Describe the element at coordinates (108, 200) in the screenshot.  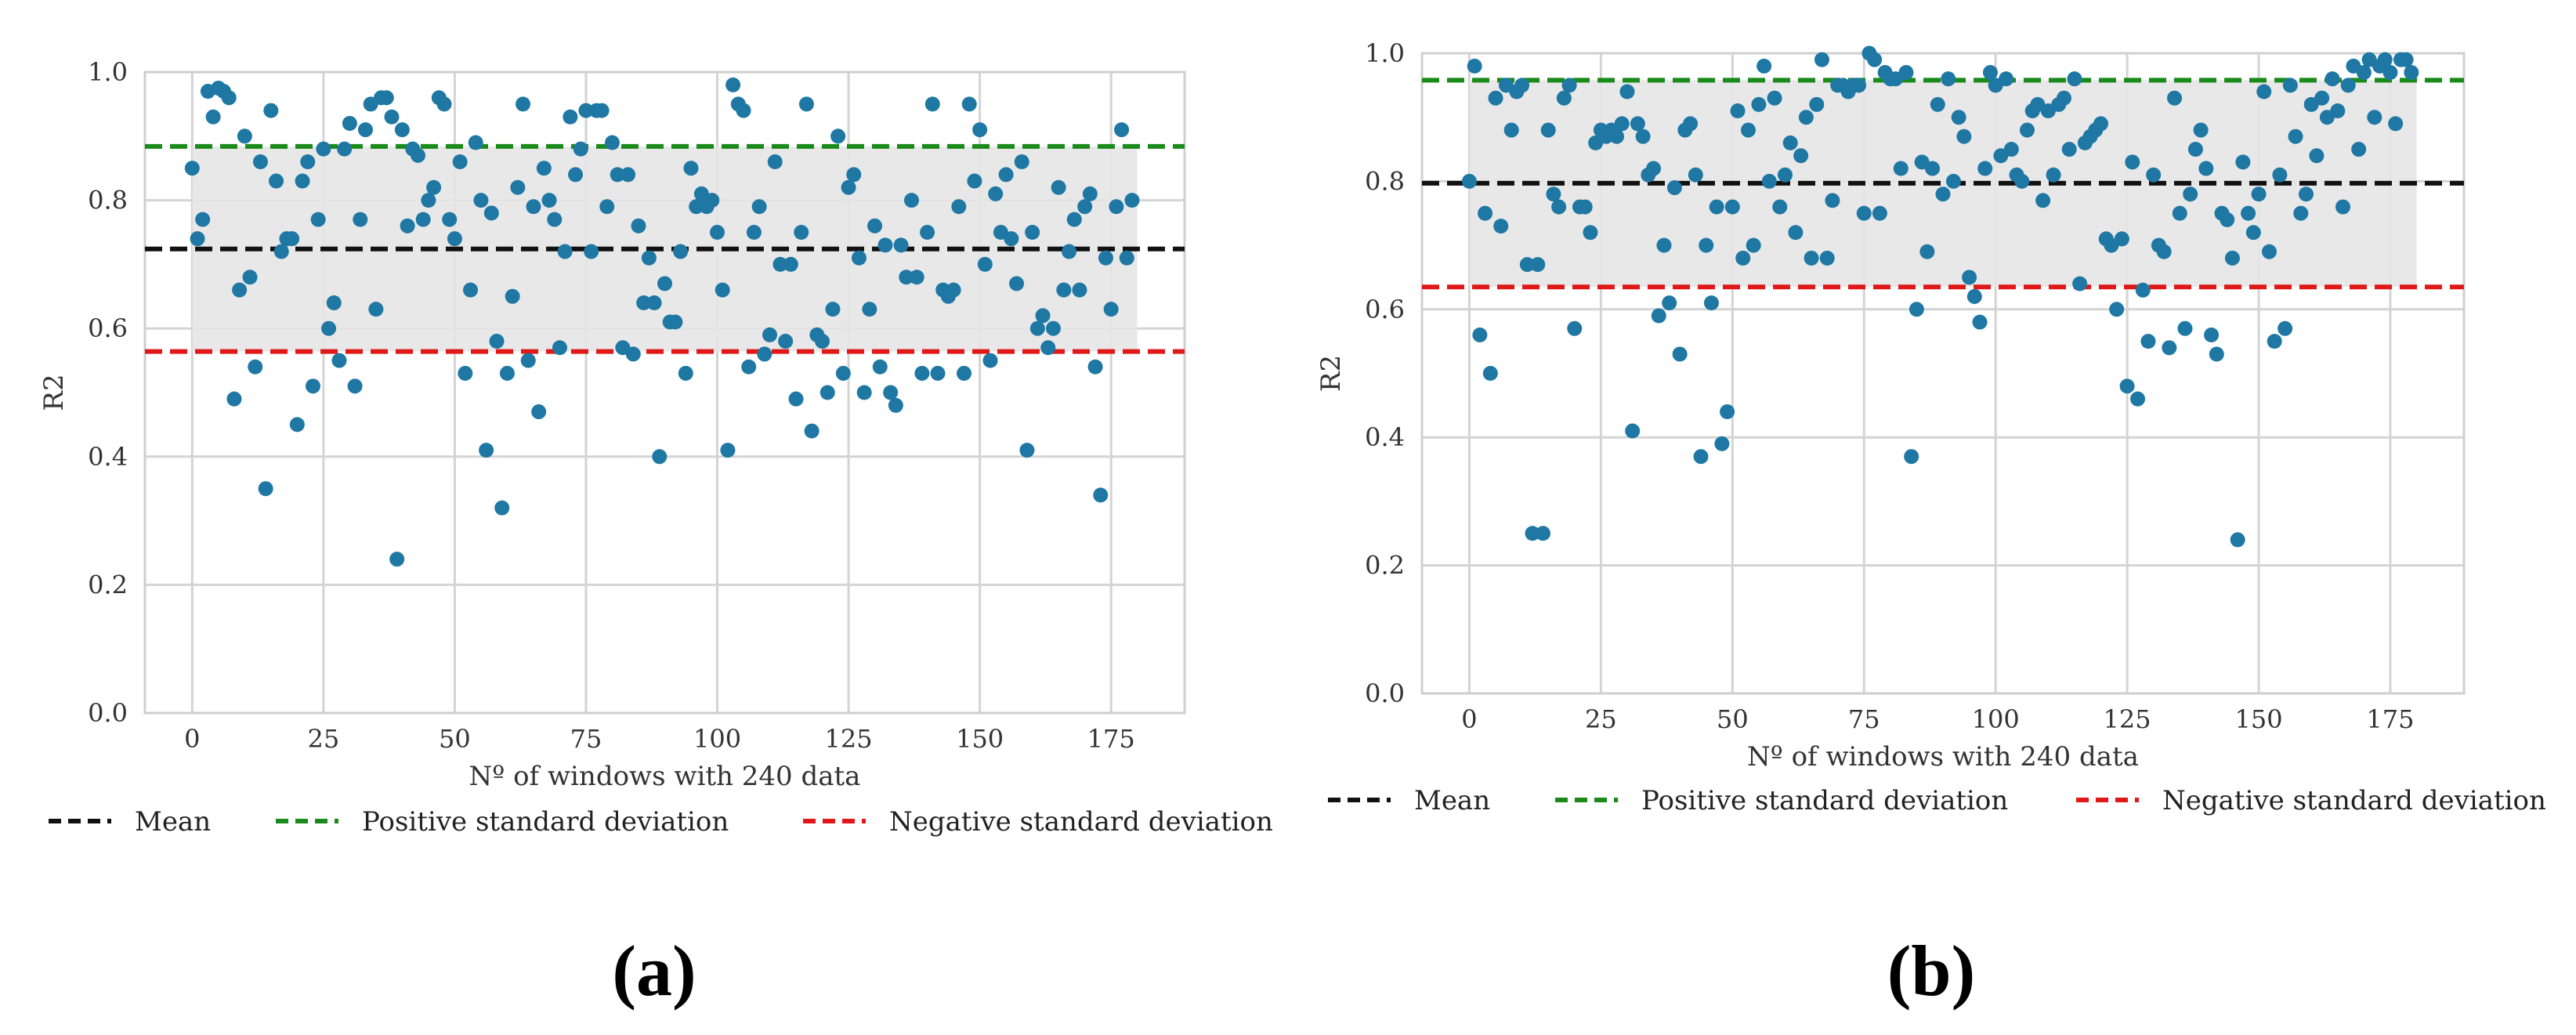
I see `y-tick-label: 0.8` at that location.